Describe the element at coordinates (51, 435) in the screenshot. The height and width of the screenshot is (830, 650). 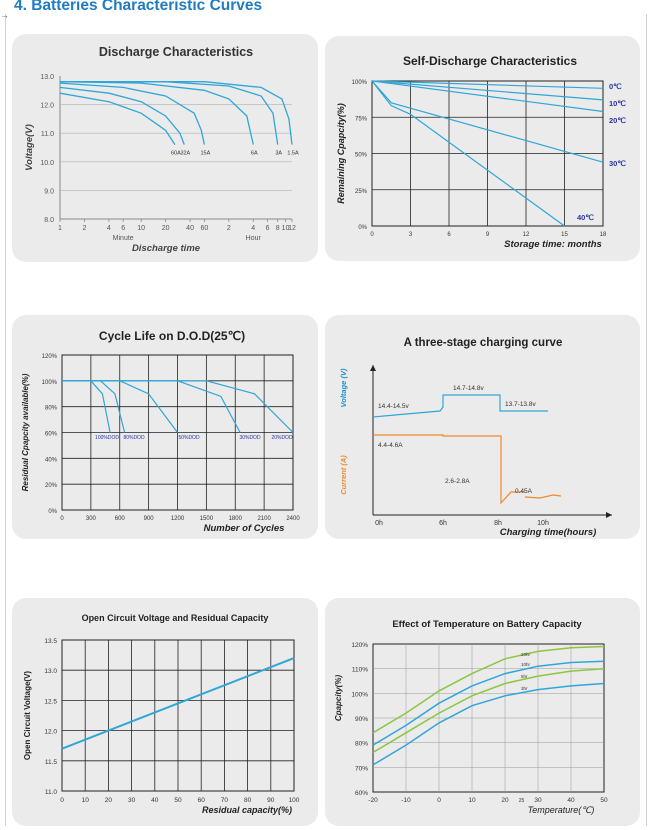
I see `y-tick-label: 60%` at that location.